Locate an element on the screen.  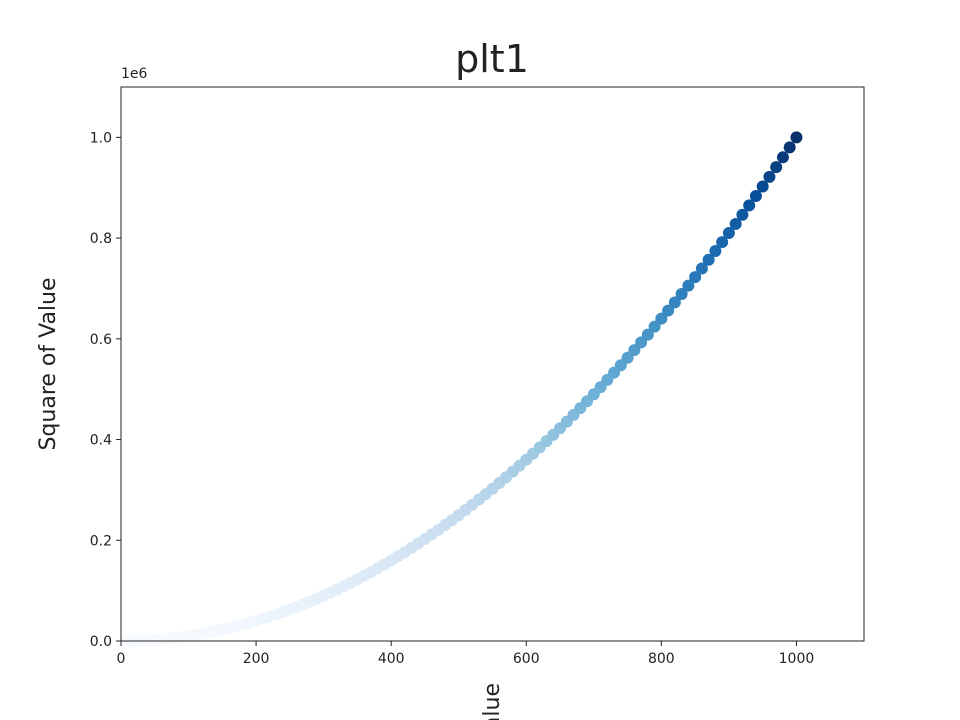
y-tick-label: 0.0 is located at coordinates (101, 642).